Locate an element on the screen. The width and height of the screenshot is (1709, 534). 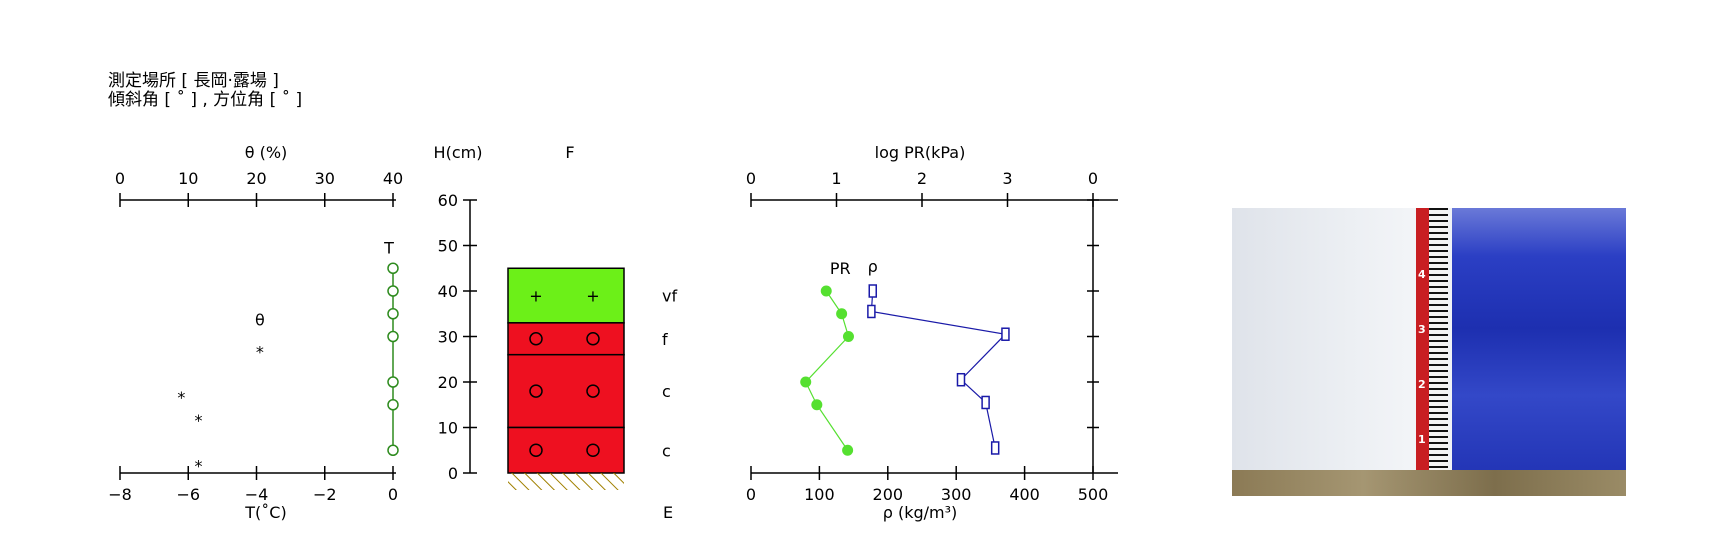
pr-axis-title: log PR(kPa) is located at coordinates (920, 152).